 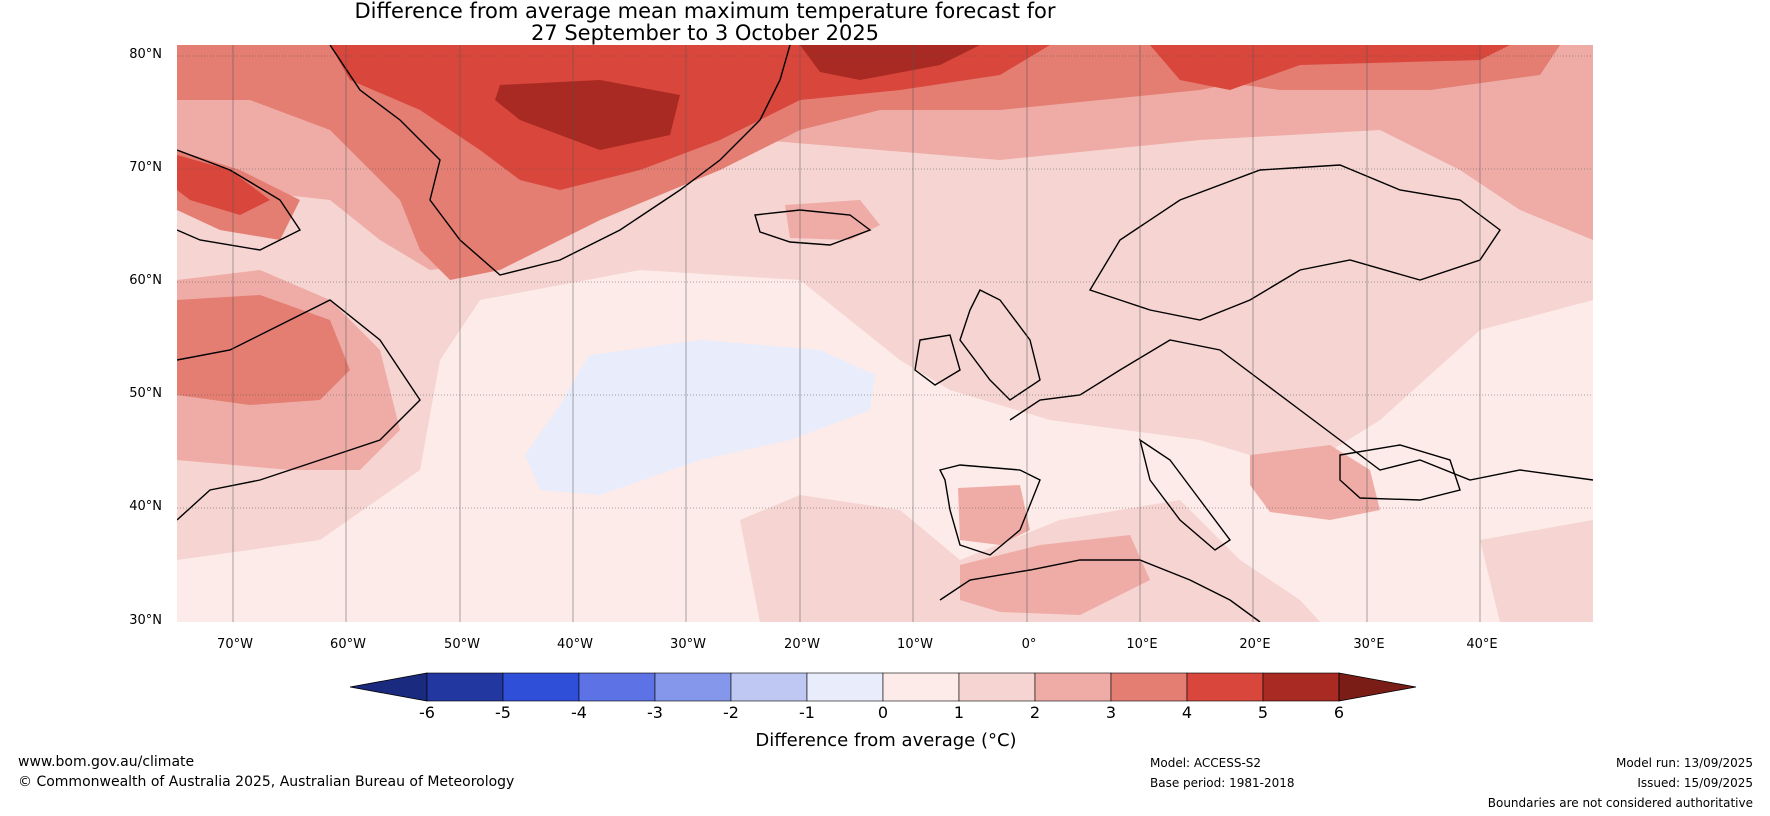 I want to click on svalbard-peak, so click(x=890, y=62).